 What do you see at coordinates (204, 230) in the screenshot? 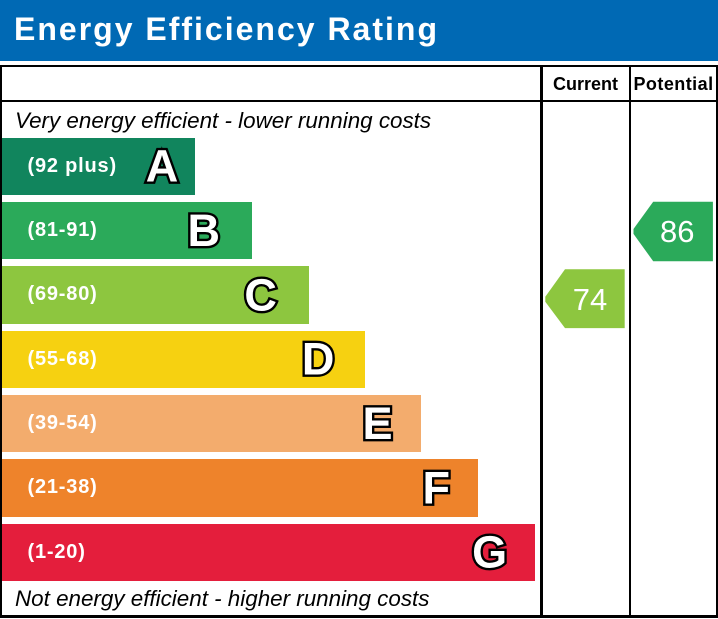
I see `svg-text: B` at bounding box center [204, 230].